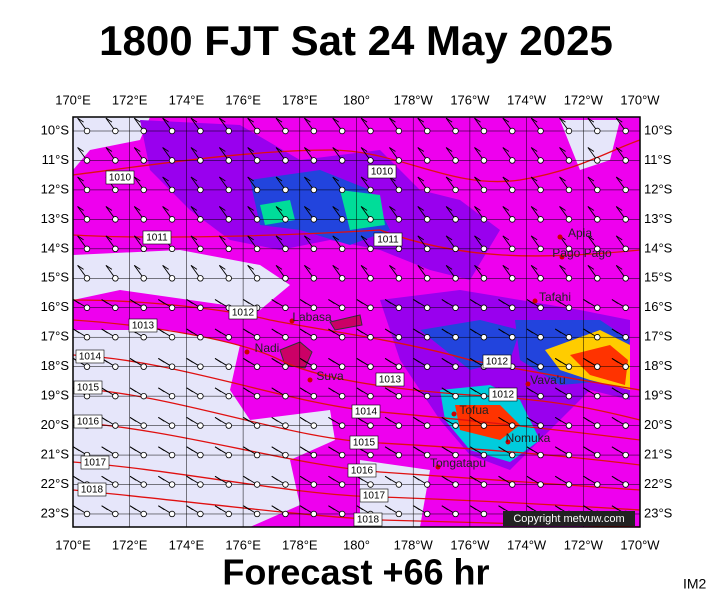 Image resolution: width=711 pixels, height=600 pixels. What do you see at coordinates (55, 188) in the screenshot?
I see `lat-label-left: 12°S` at bounding box center [55, 188].